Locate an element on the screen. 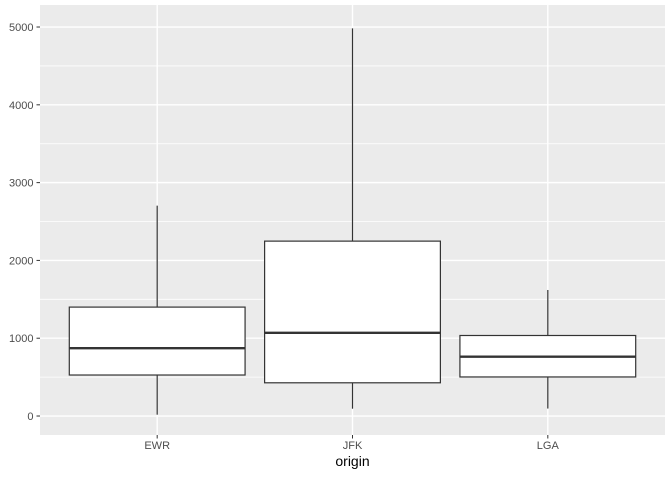 The height and width of the screenshot is (480, 672). box-EWR is located at coordinates (157, 341).